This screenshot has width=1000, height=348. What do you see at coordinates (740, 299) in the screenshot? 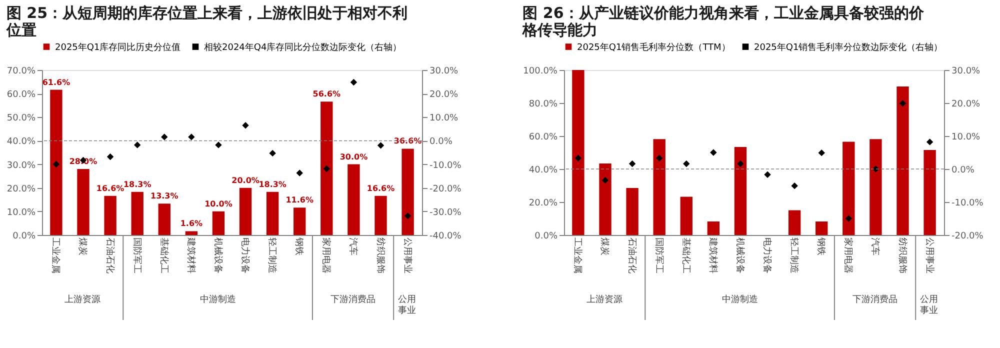
I see `text: 中游制造` at bounding box center [740, 299].